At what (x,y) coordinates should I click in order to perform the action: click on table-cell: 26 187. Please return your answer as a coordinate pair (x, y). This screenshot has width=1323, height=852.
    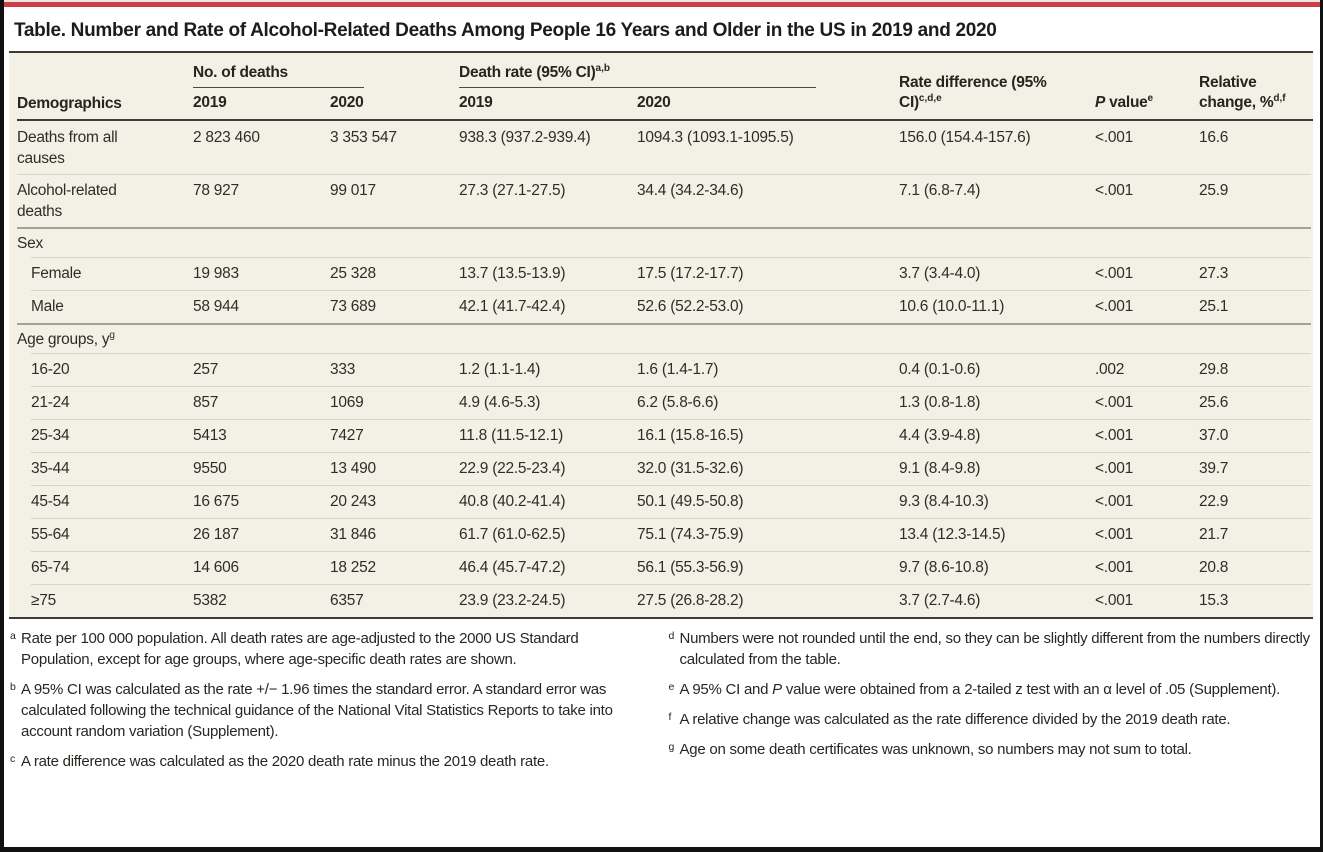
    Looking at the image, I should click on (216, 534).